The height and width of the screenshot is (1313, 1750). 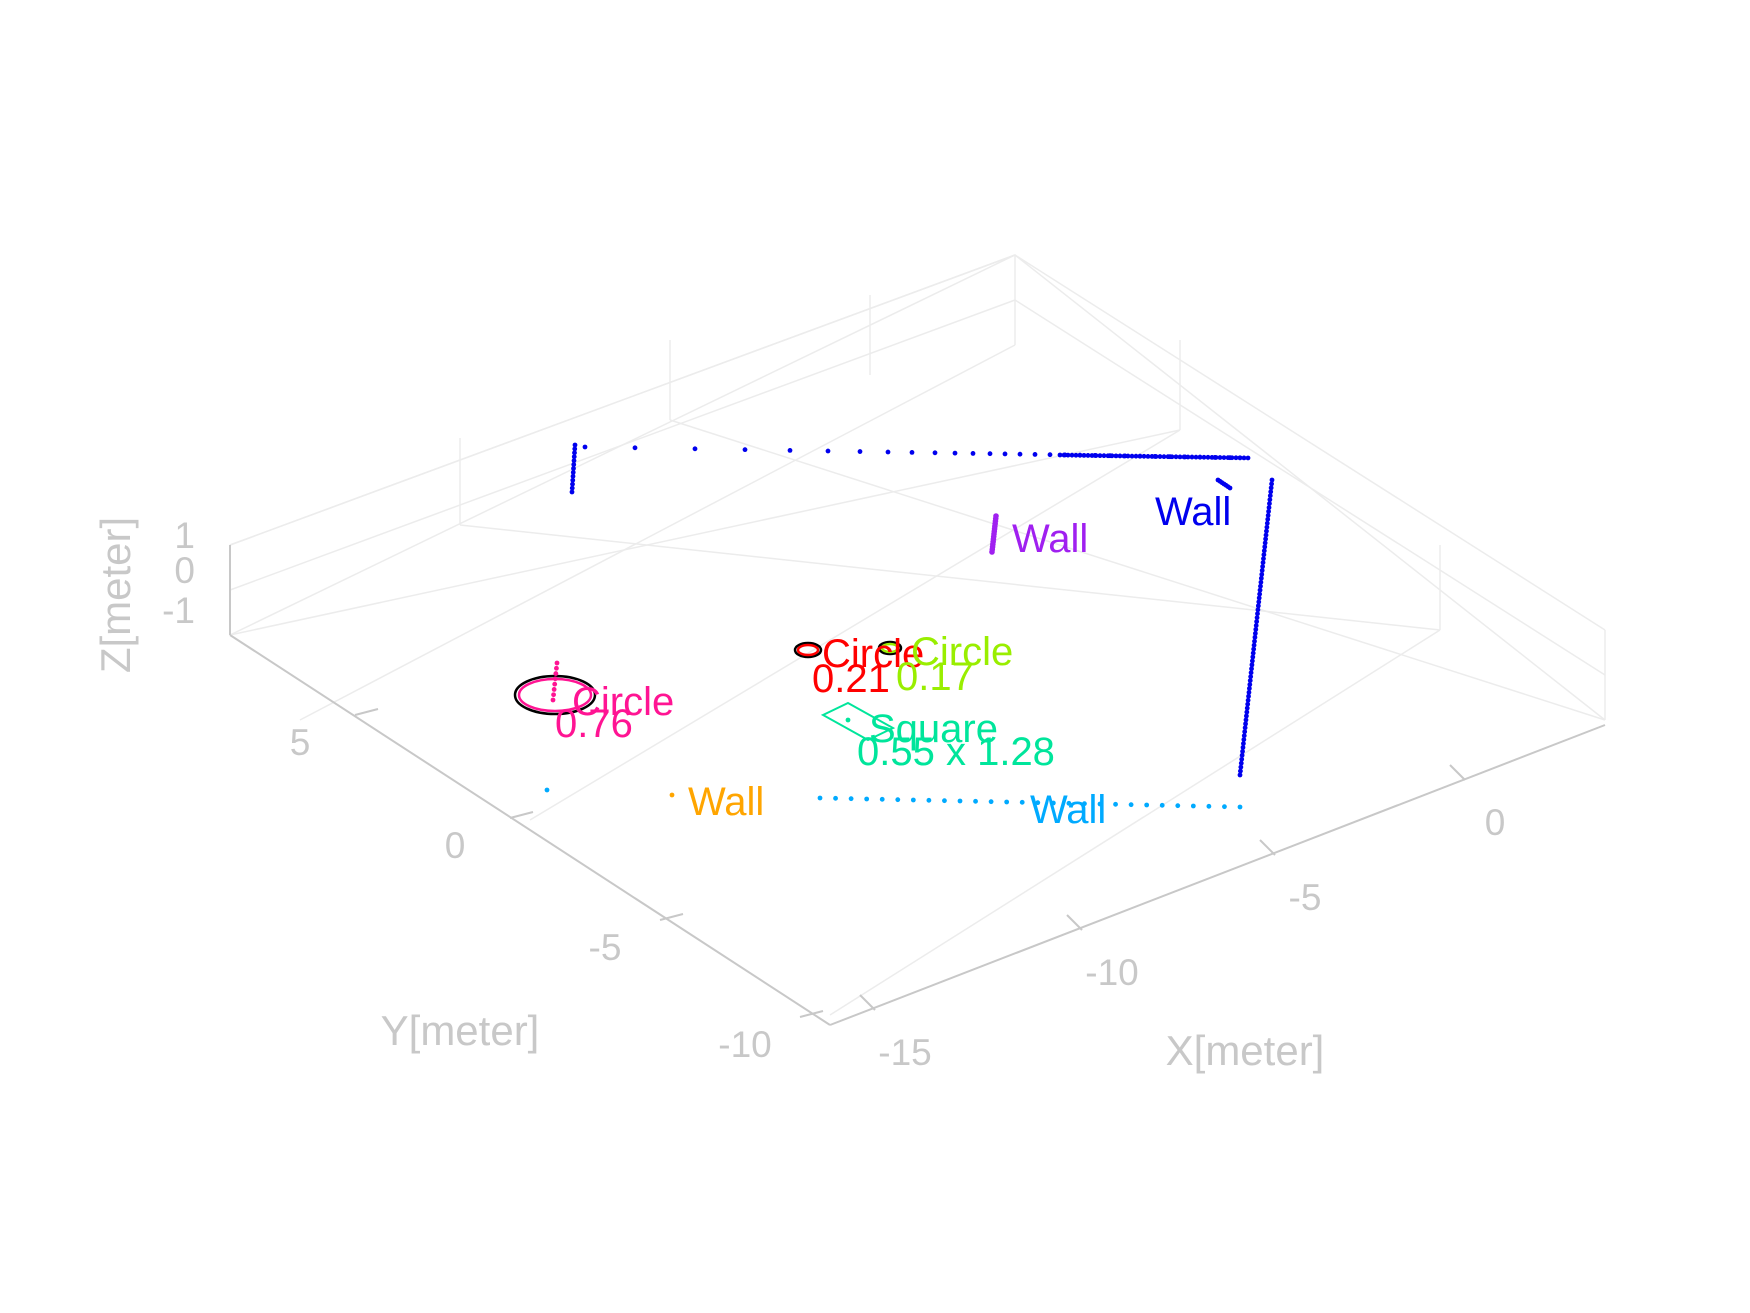 What do you see at coordinates (300, 742) in the screenshot?
I see `y-tick-label: 5` at bounding box center [300, 742].